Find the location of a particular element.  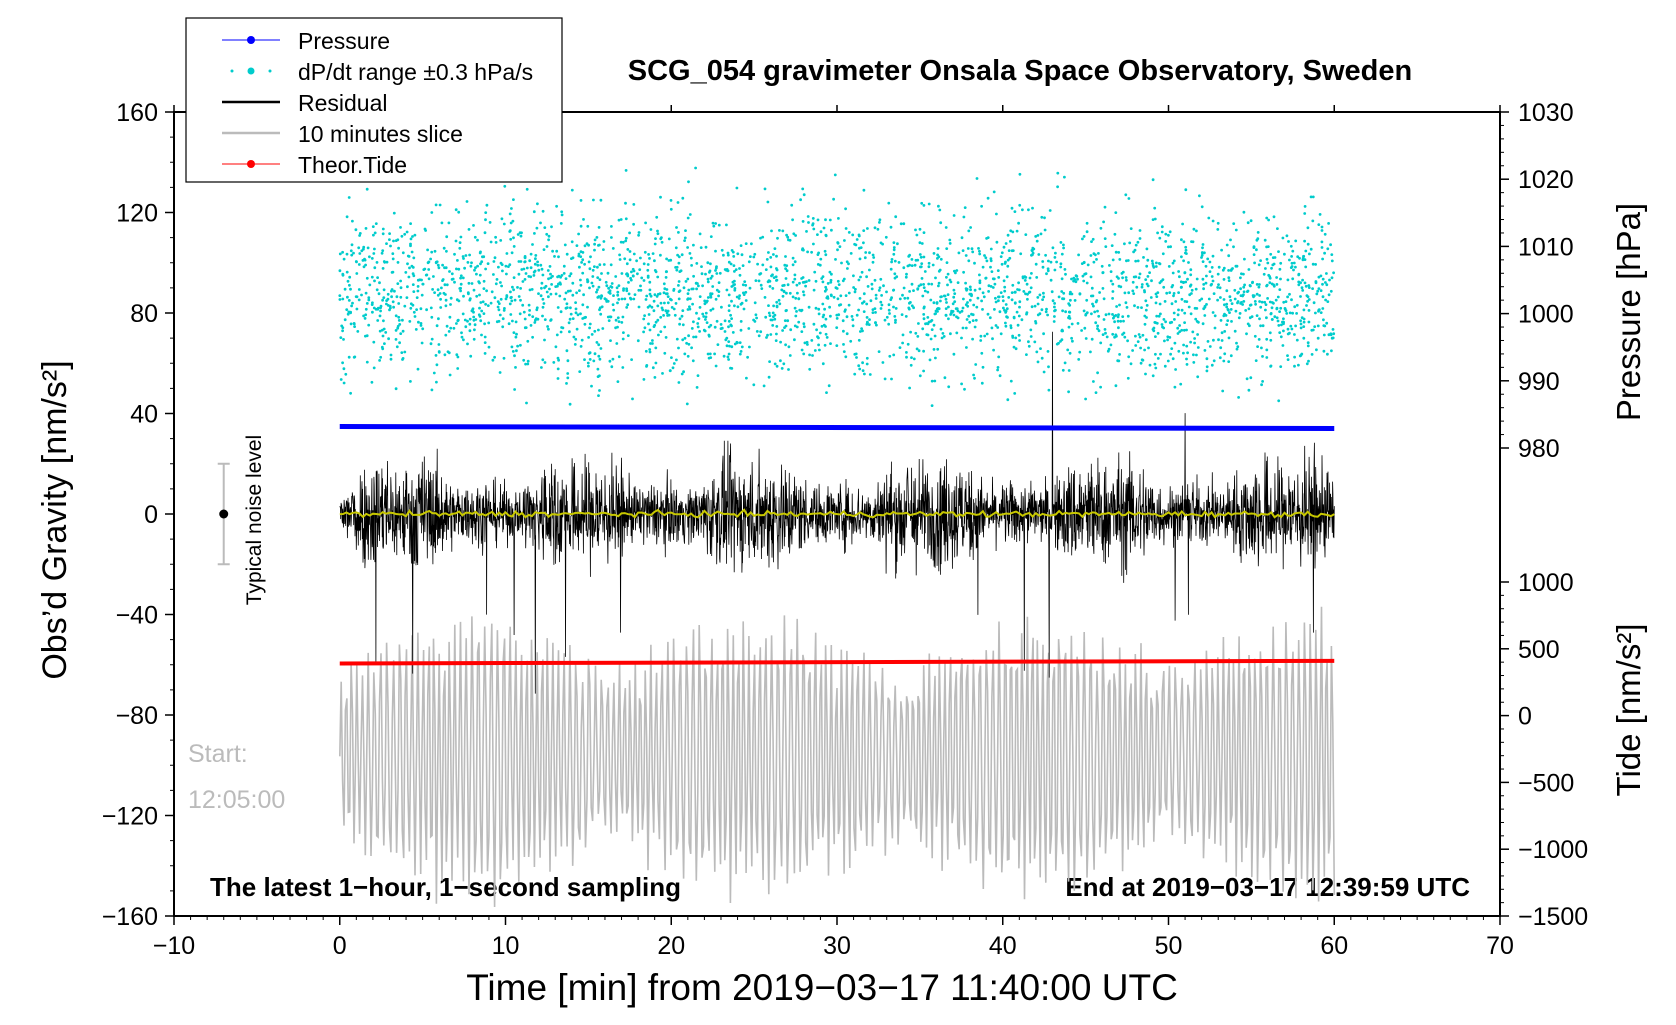

y-tick-label: −40 is located at coordinates (137, 616).